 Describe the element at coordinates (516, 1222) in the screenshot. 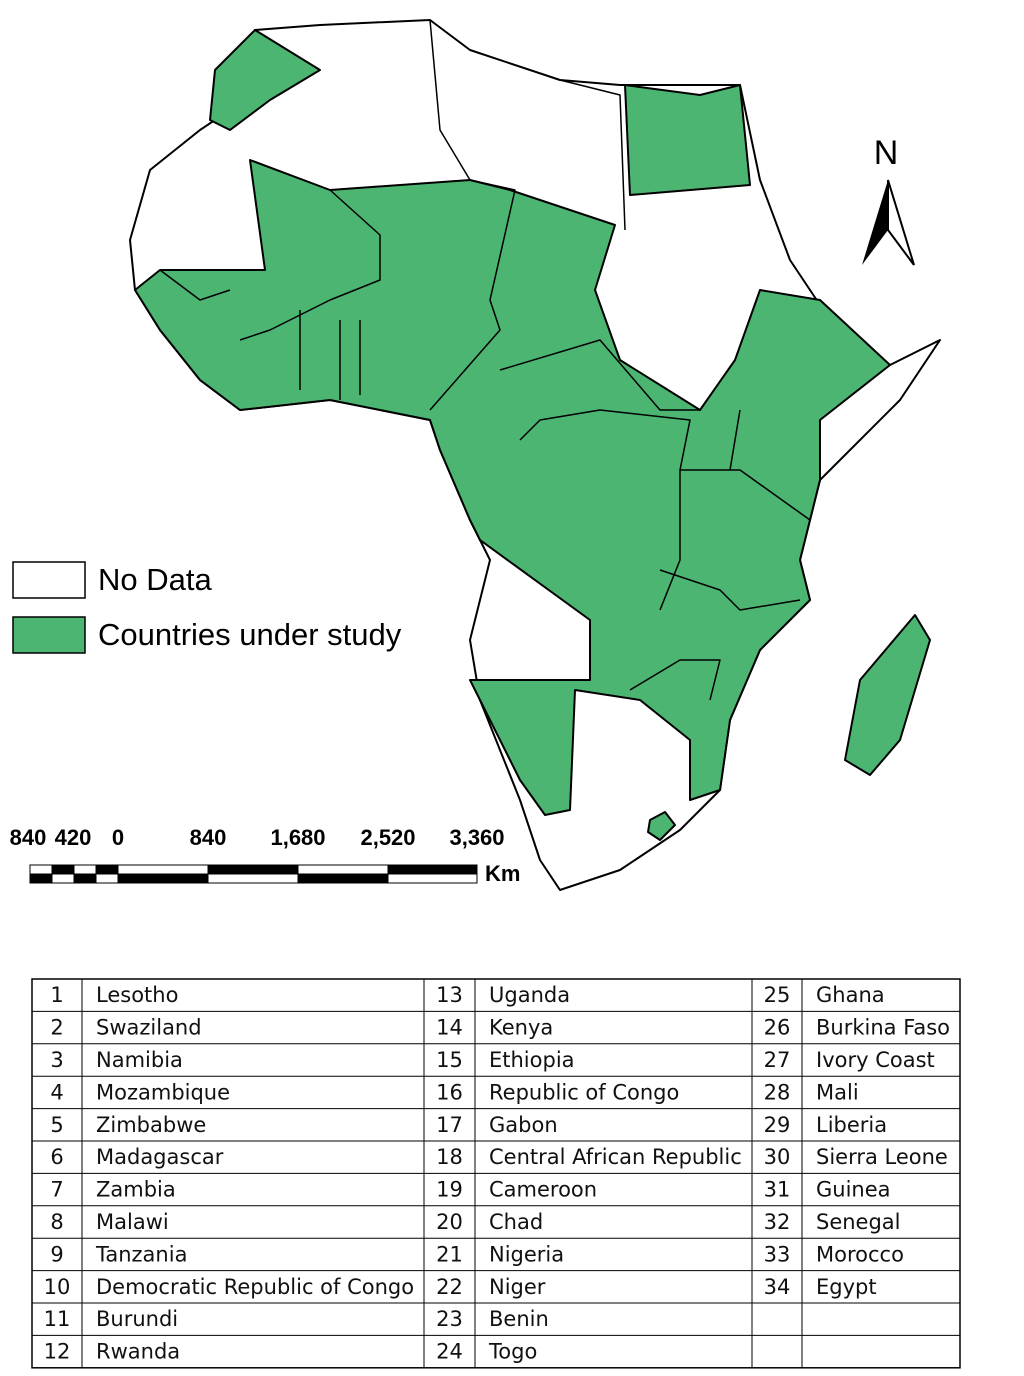

I see `country-name: Chad` at that location.